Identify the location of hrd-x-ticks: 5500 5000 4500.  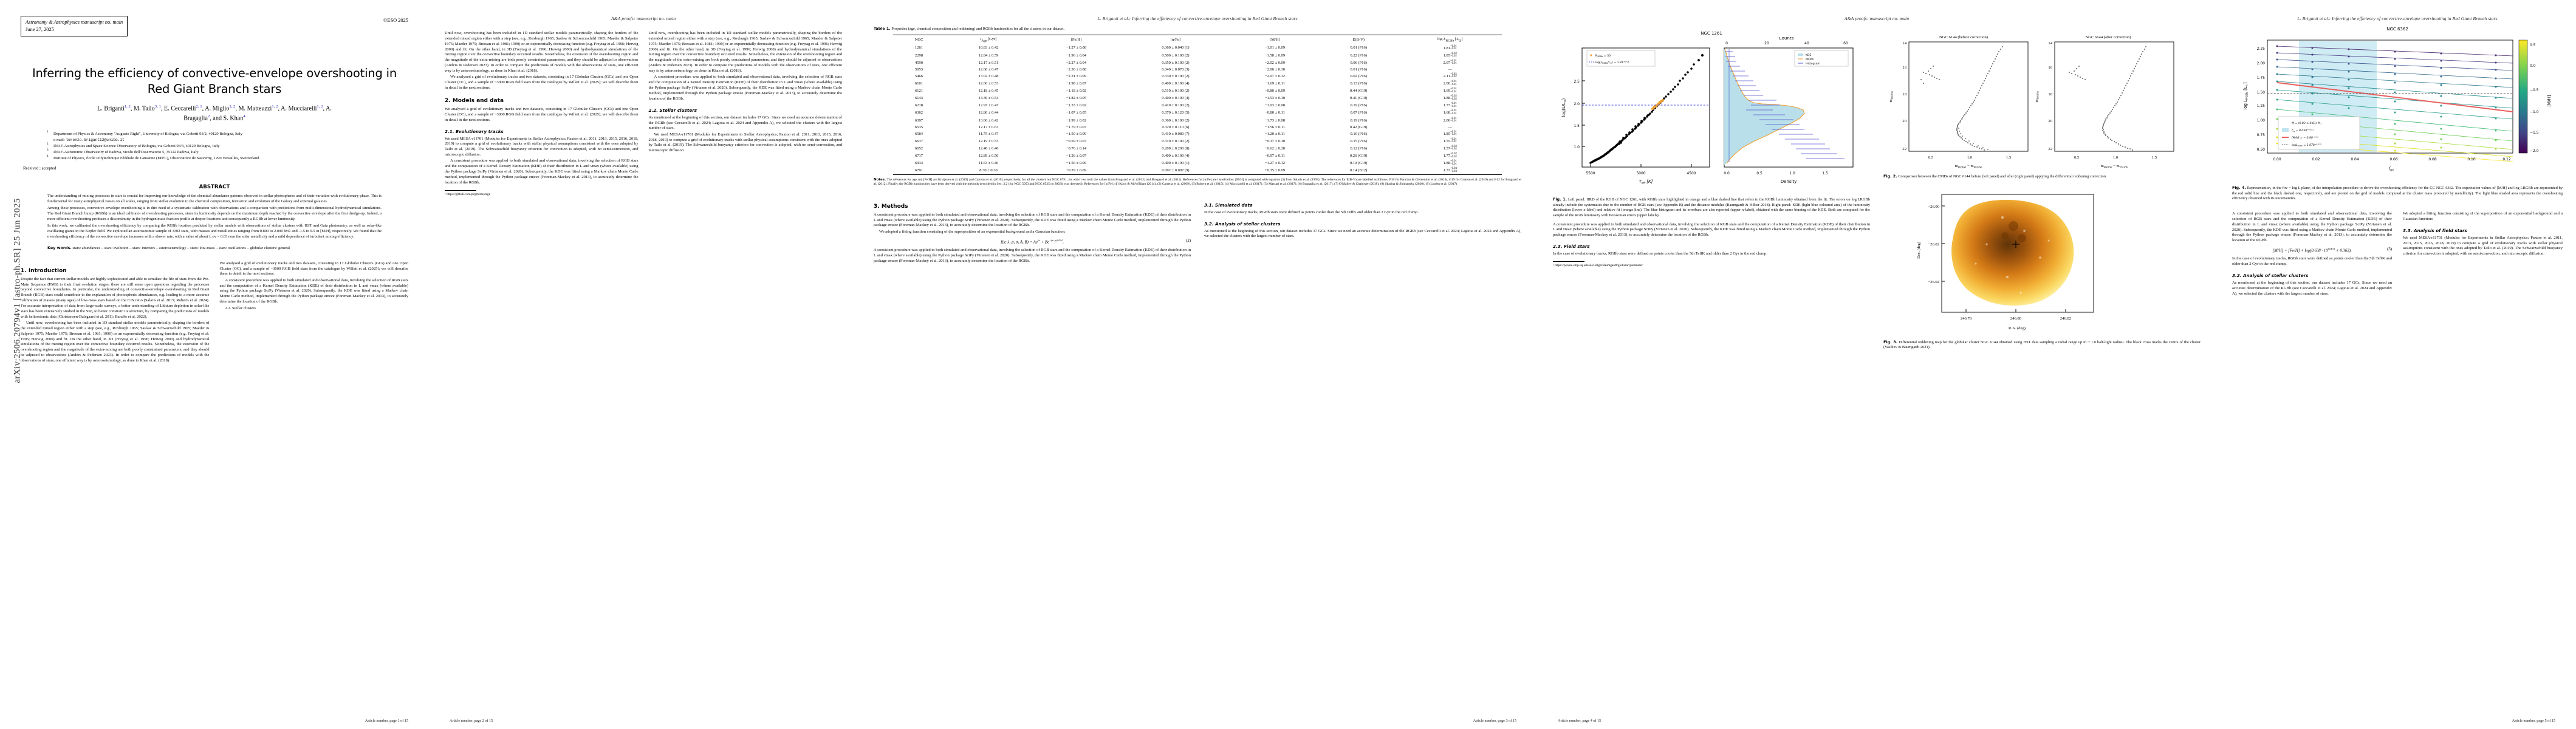
(1641, 170).